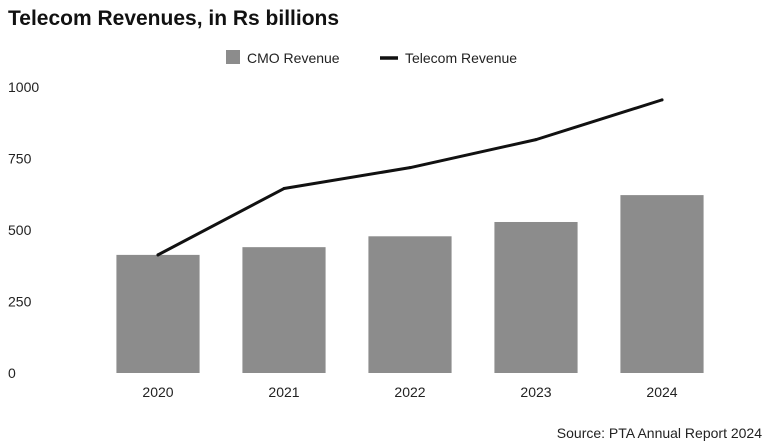 The width and height of the screenshot is (768, 445). What do you see at coordinates (536, 297) in the screenshot?
I see `bar-cmo-revenue-2023` at bounding box center [536, 297].